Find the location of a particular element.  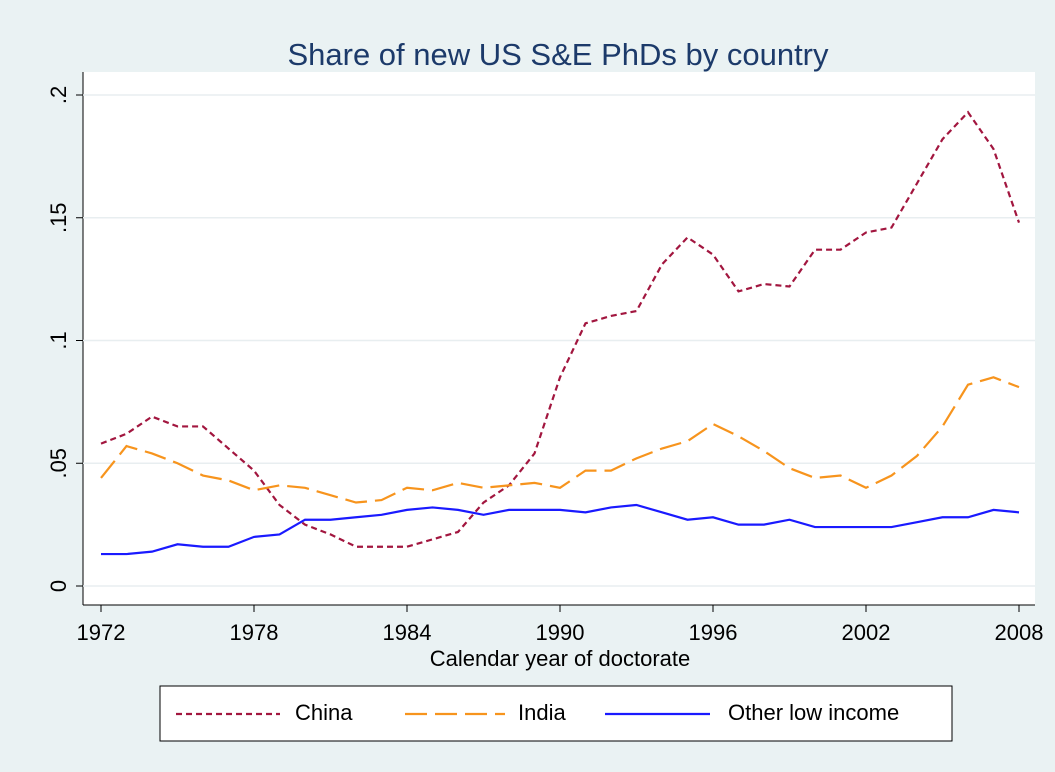

x-tick-label: 2002 is located at coordinates (866, 632).